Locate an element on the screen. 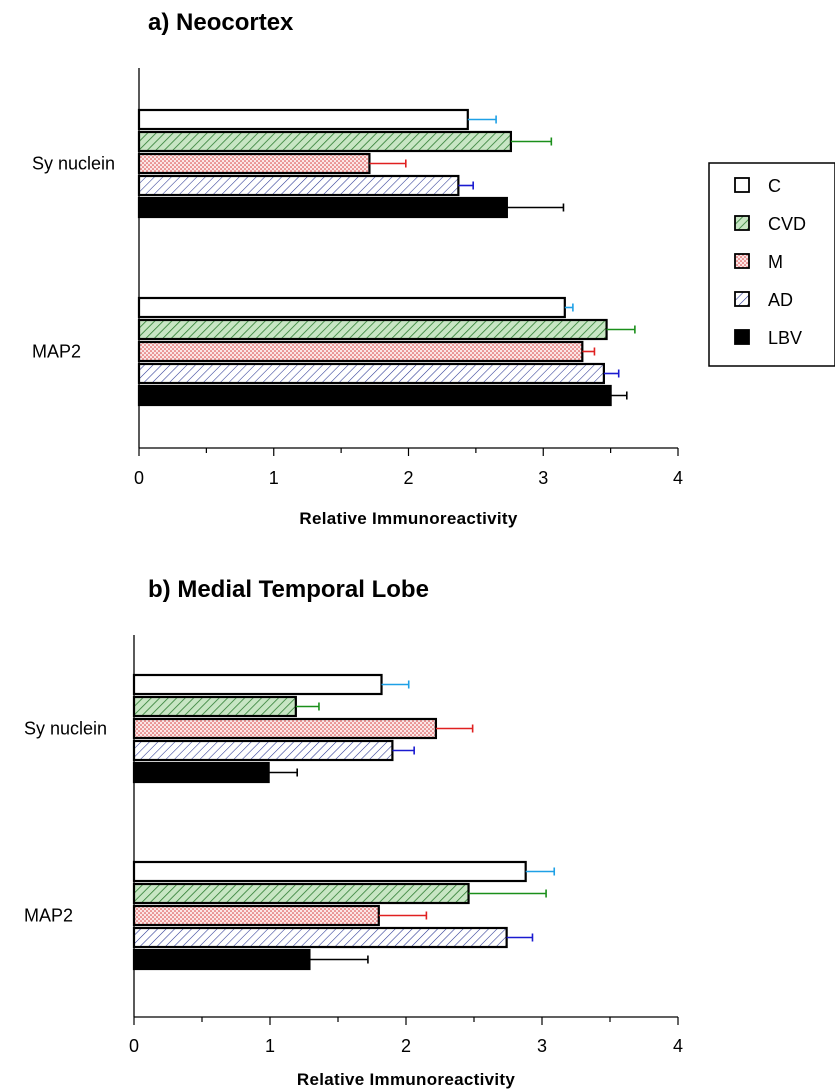 This screenshot has width=835, height=1092. legend-swatch-c is located at coordinates (742, 185).